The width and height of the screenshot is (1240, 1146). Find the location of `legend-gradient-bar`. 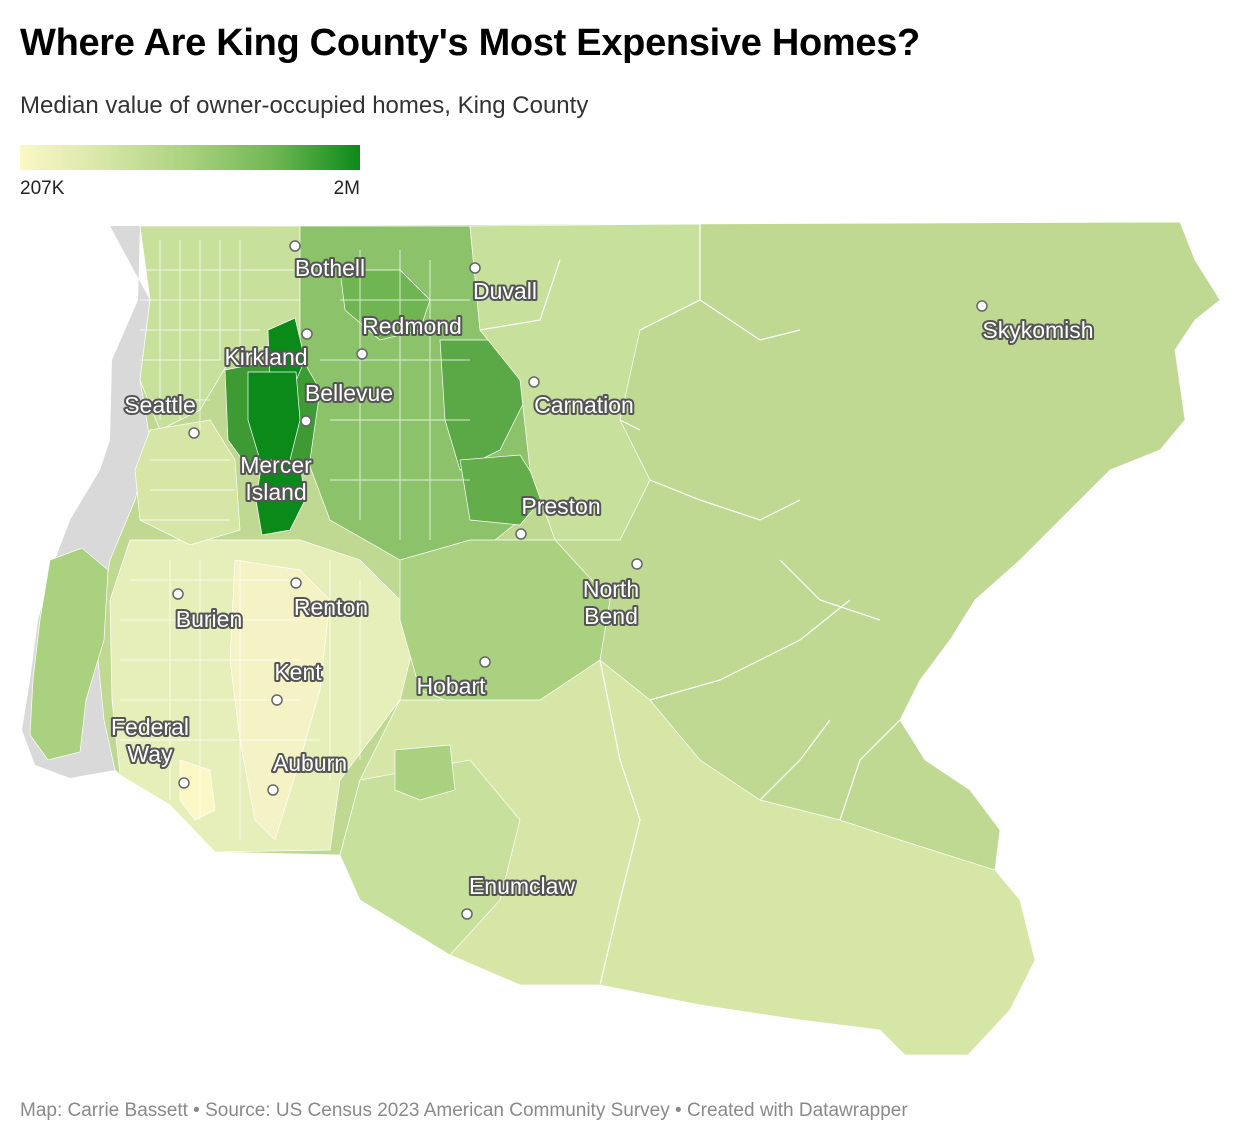

legend-gradient-bar is located at coordinates (190, 157).